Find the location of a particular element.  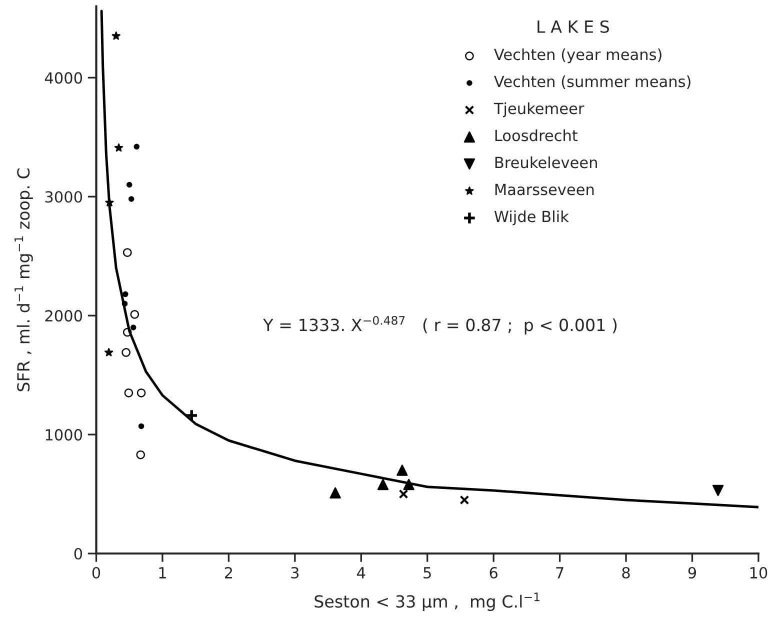

x-tick-label: 6 is located at coordinates (494, 572).